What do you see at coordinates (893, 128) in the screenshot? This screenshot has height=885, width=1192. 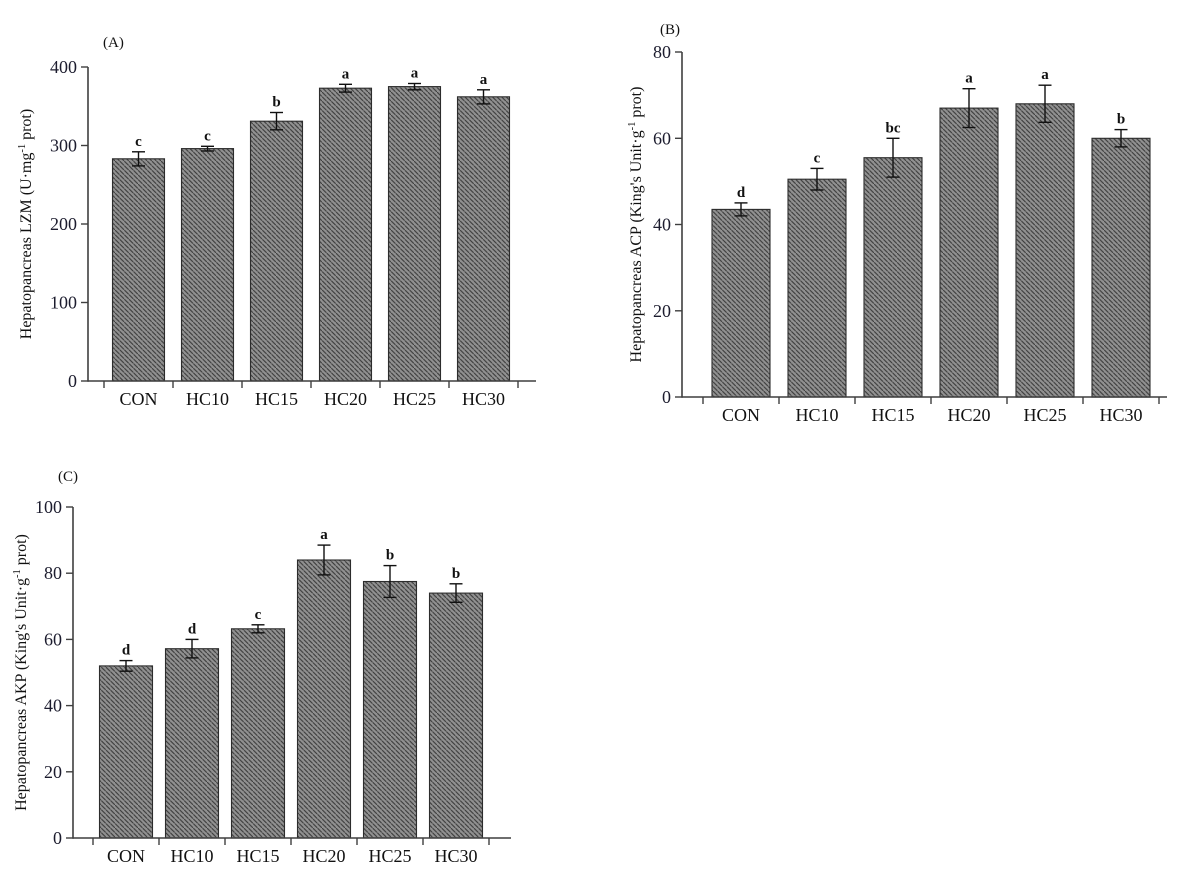 I see `sig-letter-HC15: bc` at bounding box center [893, 128].